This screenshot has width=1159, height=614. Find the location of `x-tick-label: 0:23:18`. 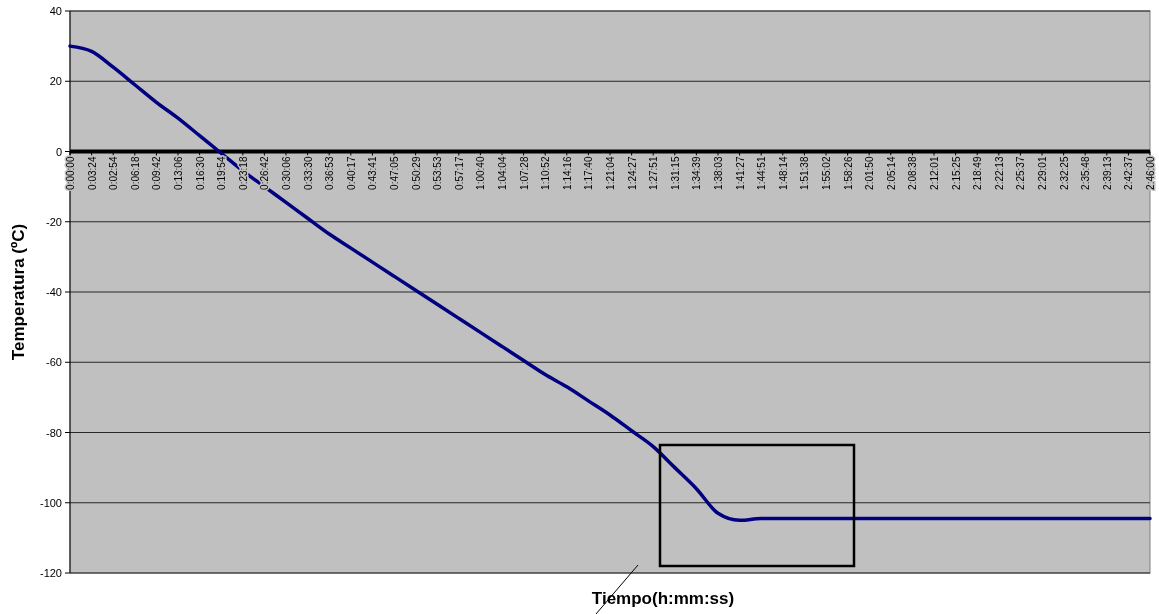

x-tick-label: 0:23:18 is located at coordinates (243, 173).